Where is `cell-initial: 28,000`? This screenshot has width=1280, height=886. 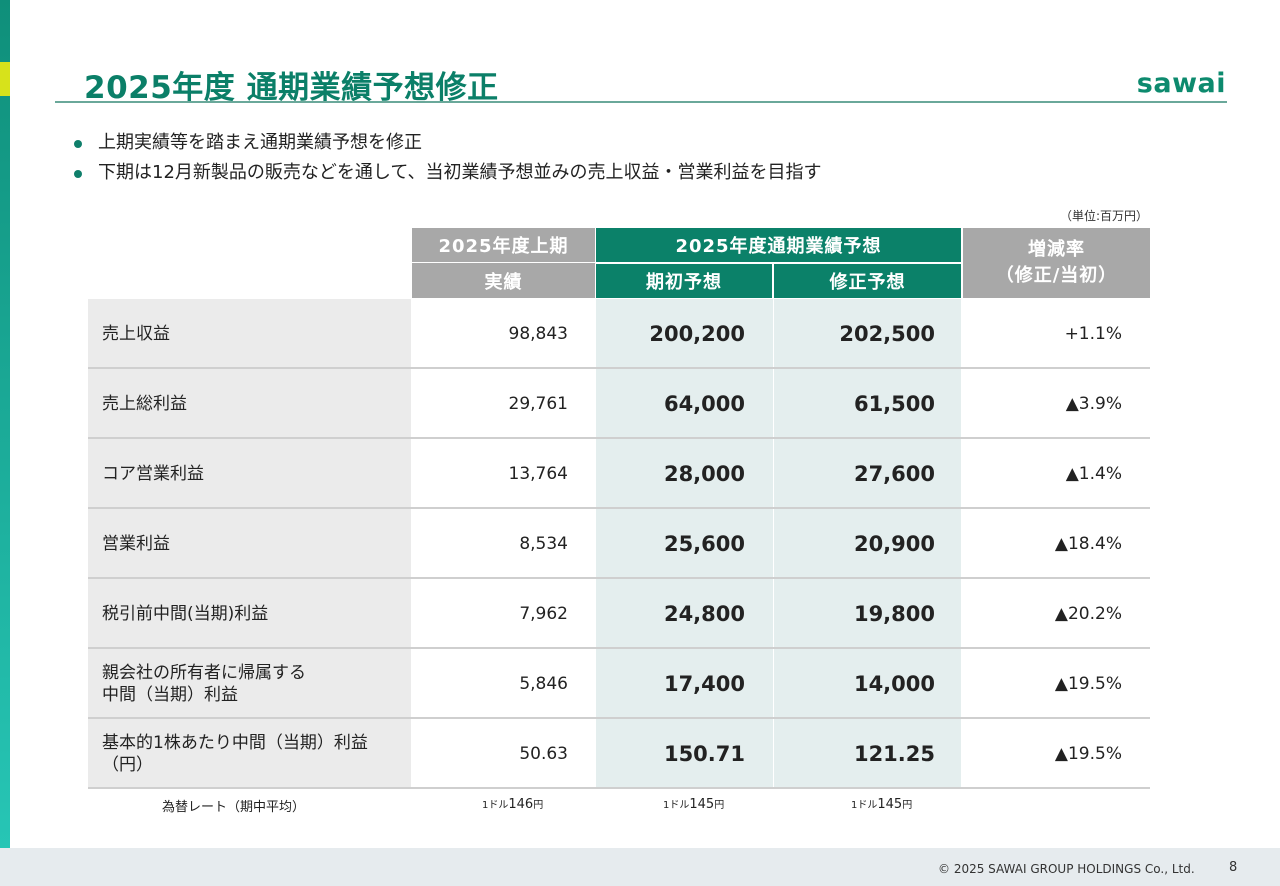 cell-initial: 28,000 is located at coordinates (684, 473).